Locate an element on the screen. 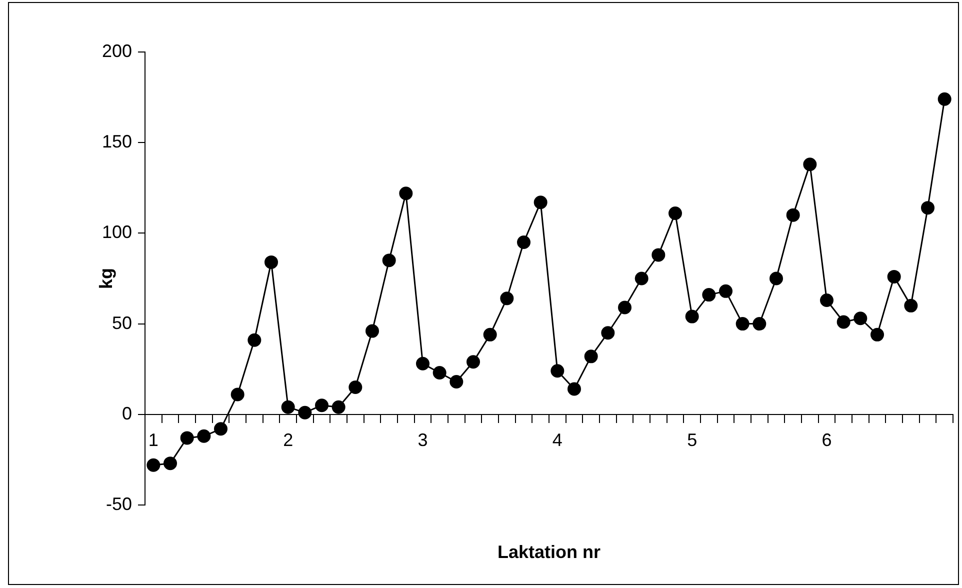 This screenshot has width=962, height=588. y-tick-label: 0 is located at coordinates (127, 413).